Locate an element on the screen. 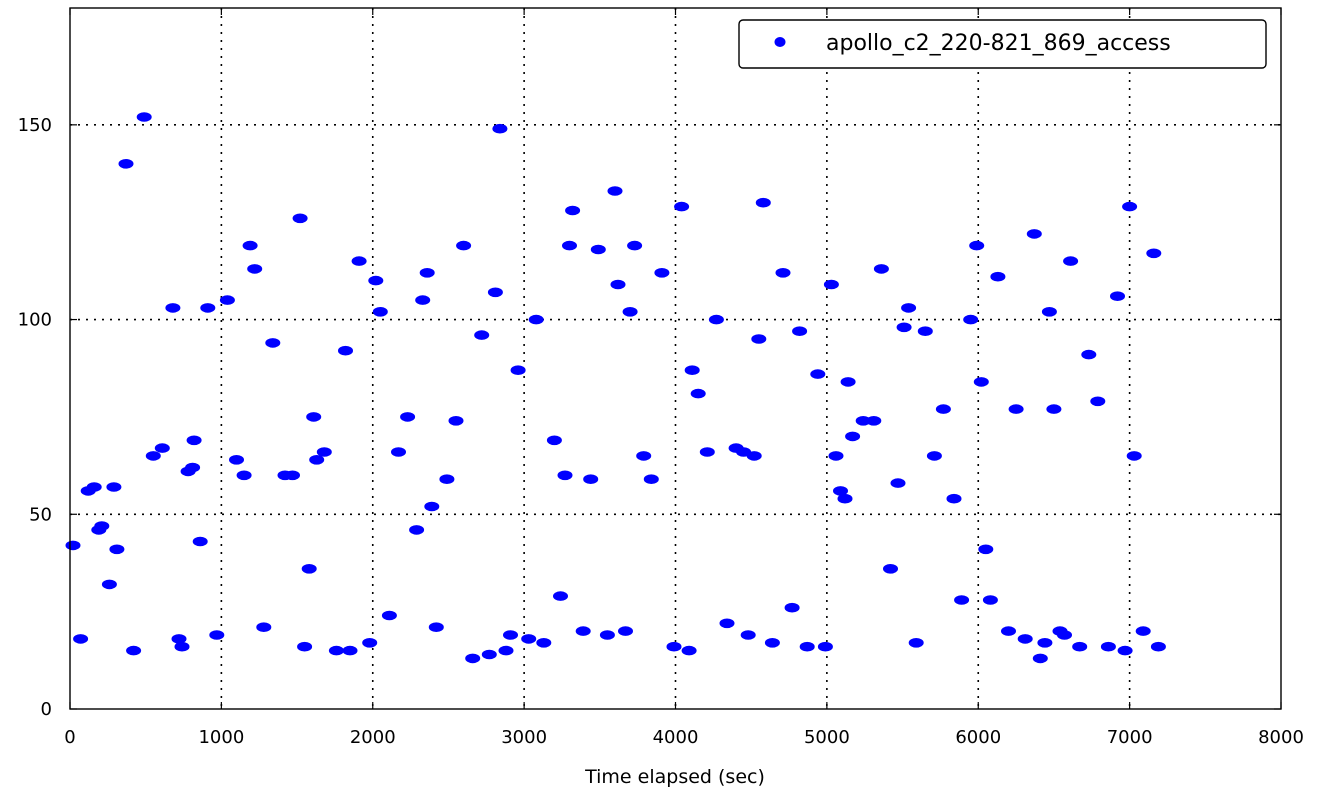  x-tick-label: 1000 is located at coordinates (221, 737).